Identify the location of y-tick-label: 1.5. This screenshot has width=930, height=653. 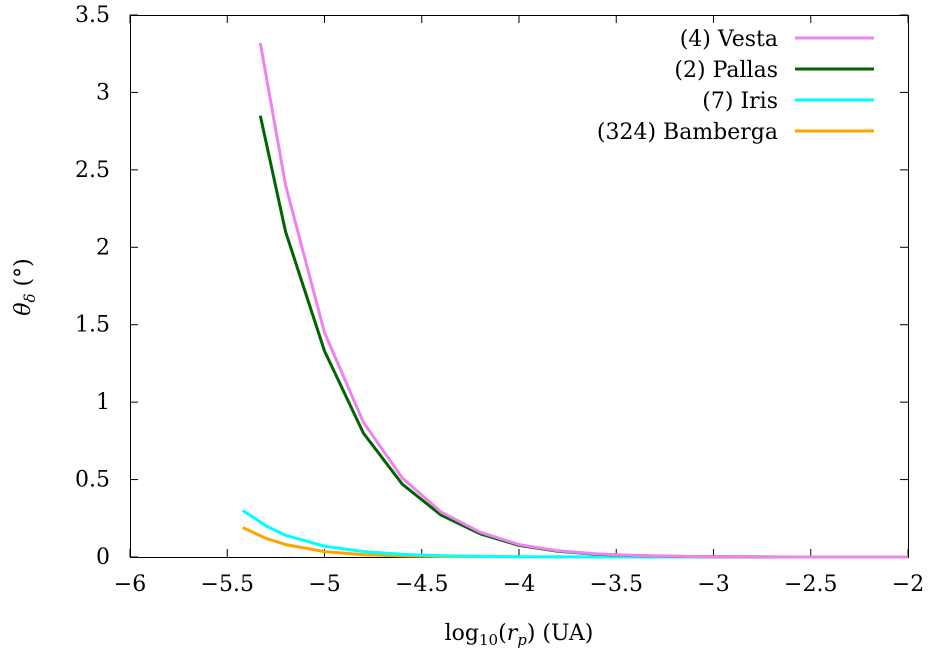
(92, 325).